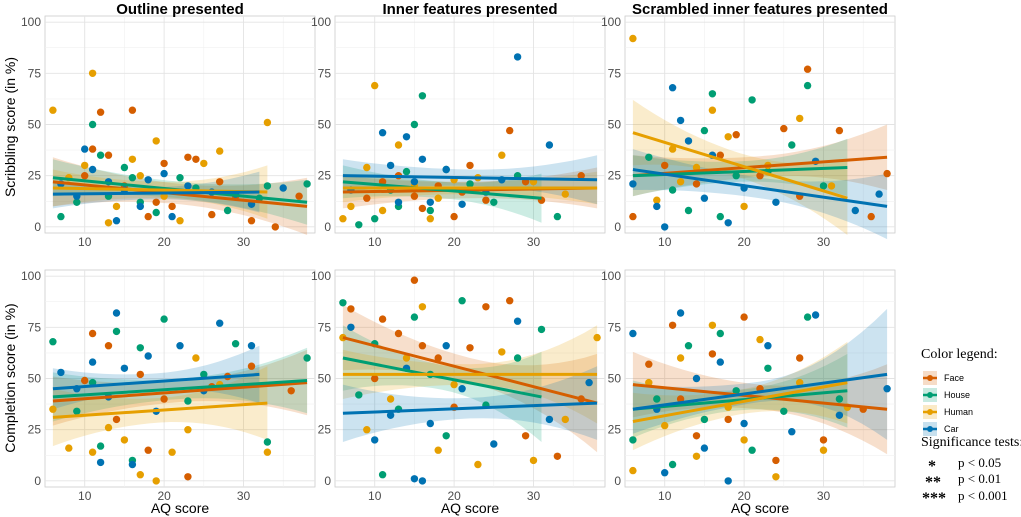 The image size is (1021, 517). What do you see at coordinates (959, 354) in the screenshot?
I see `legend-title: Color legend:` at bounding box center [959, 354].